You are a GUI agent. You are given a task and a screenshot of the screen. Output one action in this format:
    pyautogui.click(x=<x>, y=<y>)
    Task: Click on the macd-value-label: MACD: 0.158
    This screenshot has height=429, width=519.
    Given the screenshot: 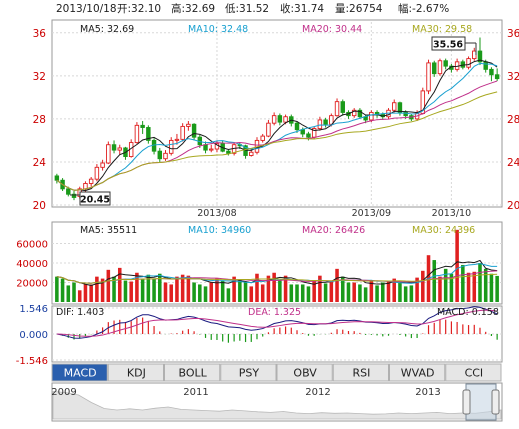 What is the action you would take?
    pyautogui.click(x=468, y=312)
    